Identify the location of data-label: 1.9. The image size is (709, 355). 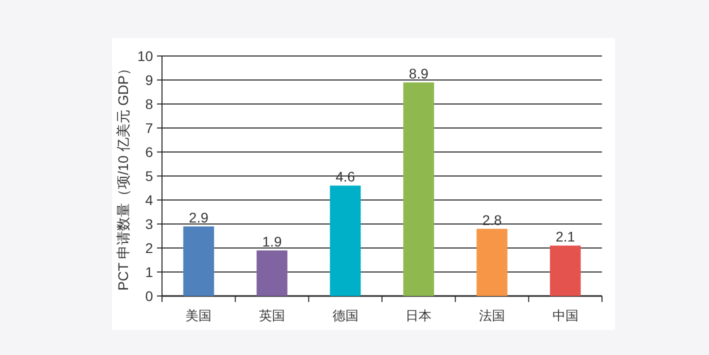
(272, 241).